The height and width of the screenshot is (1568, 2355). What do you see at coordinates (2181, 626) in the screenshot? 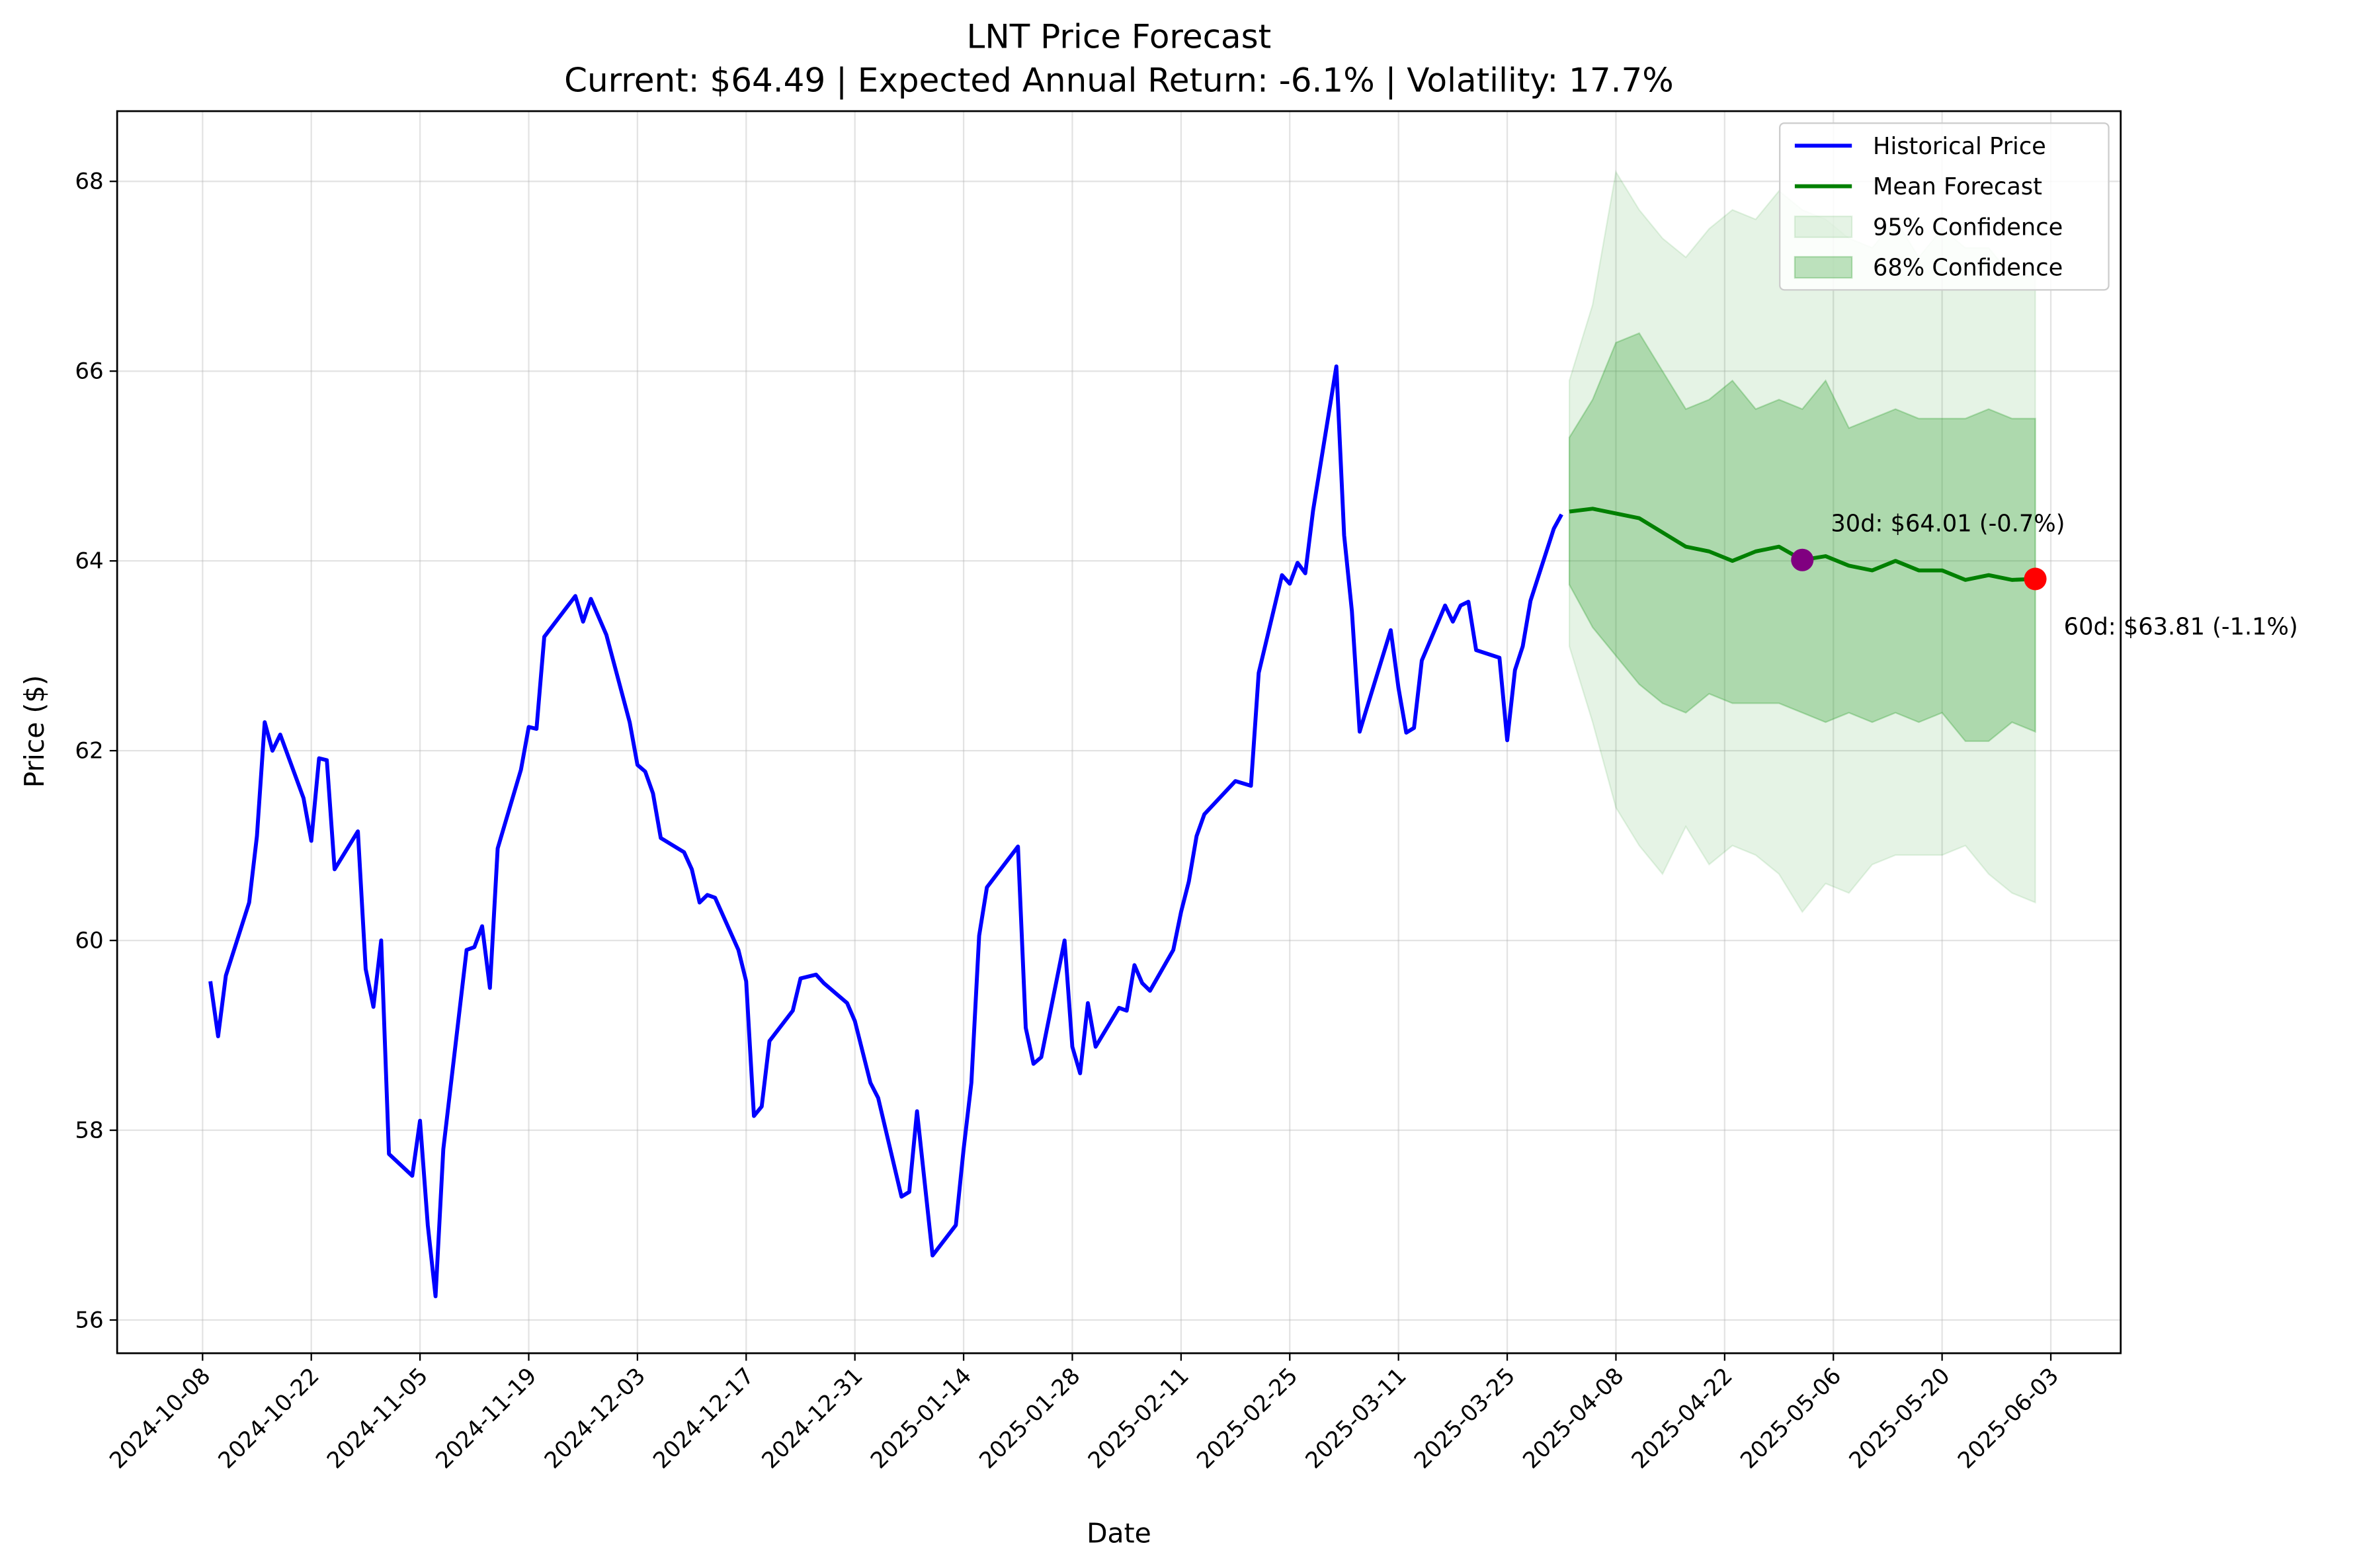
I see `forecast-annotation: 60d: $63.81 (-1.1%)` at bounding box center [2181, 626].